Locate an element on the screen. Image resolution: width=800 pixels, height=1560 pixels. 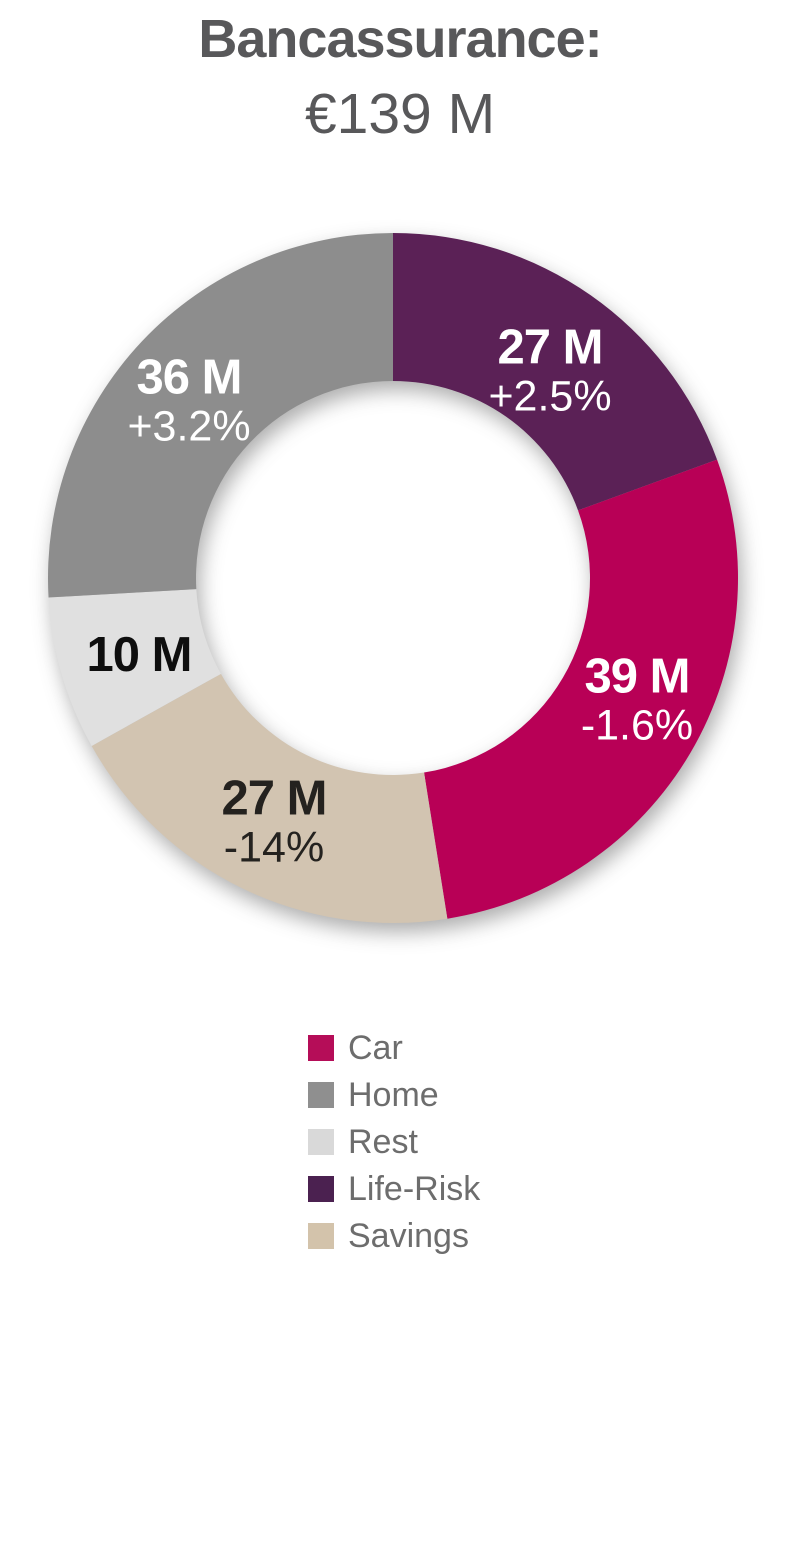
legend-item-home: Home is located at coordinates (394, 1094).